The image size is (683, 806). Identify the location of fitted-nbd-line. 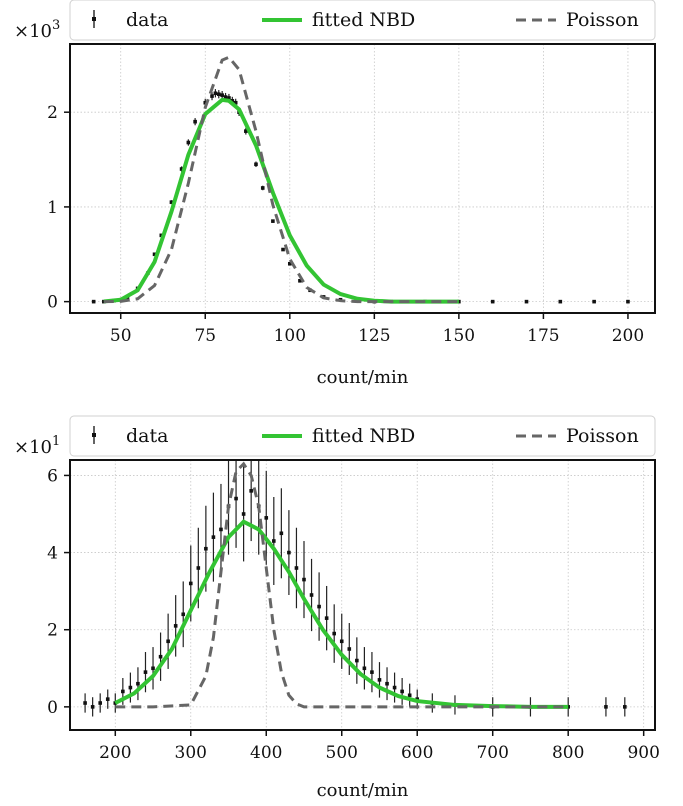
(281, 200).